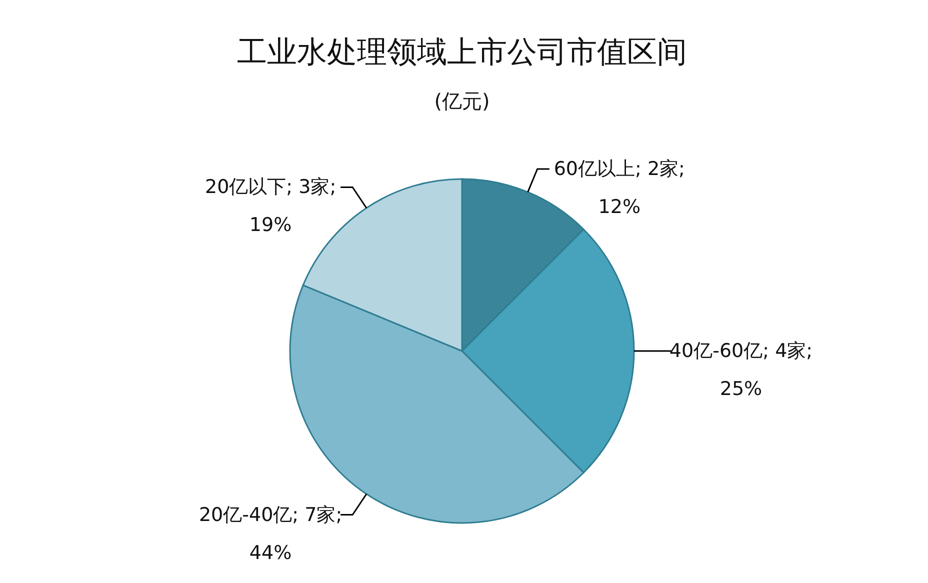  What do you see at coordinates (619, 188) in the screenshot?
I see `slice-label: 60亿以上; 2家; 12%` at bounding box center [619, 188].